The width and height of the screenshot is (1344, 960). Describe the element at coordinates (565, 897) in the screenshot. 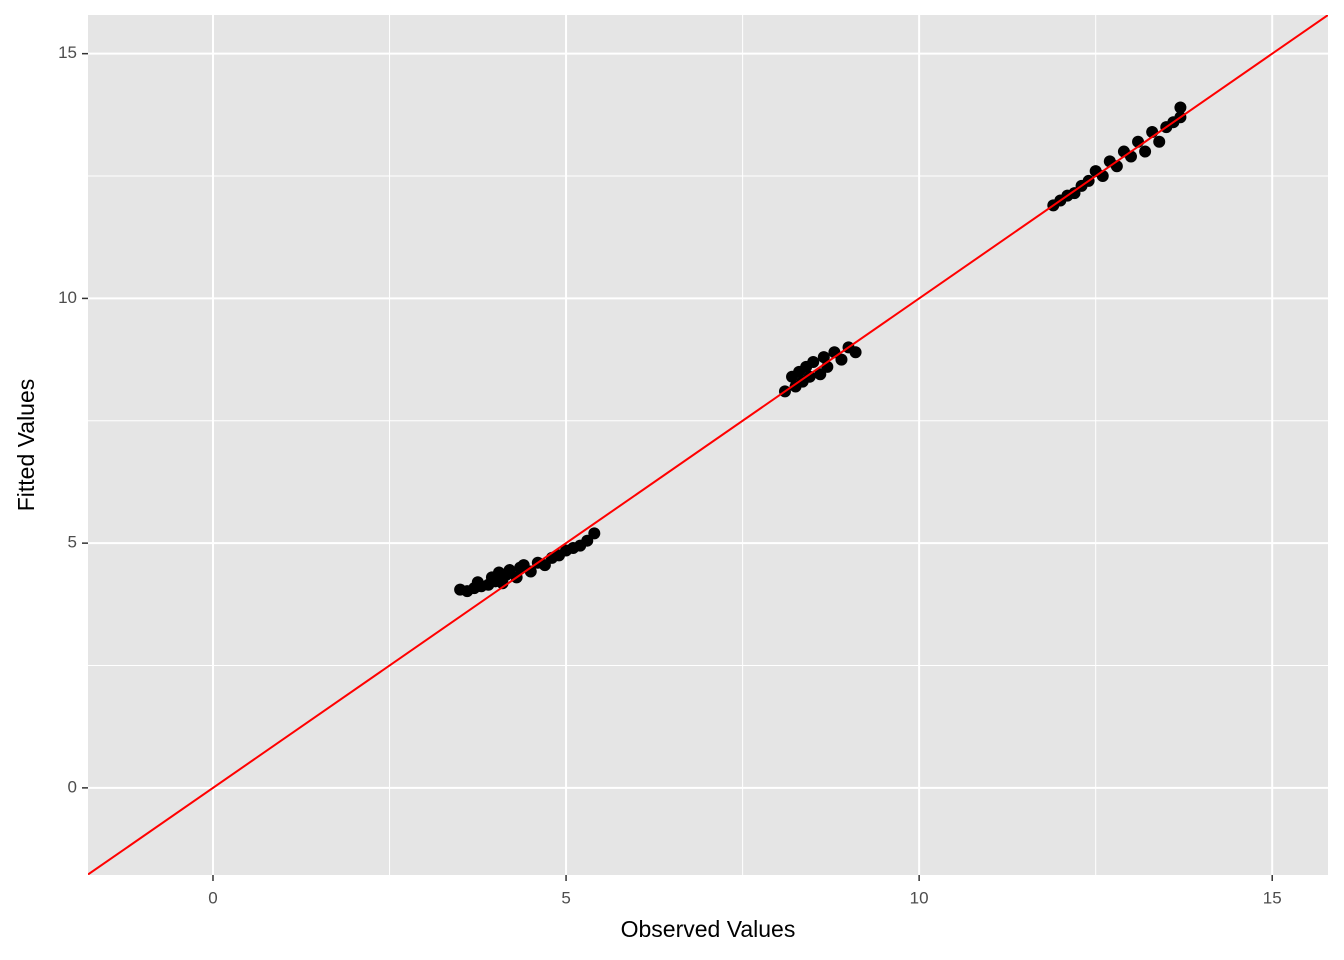

I see `x-tick-label: 5` at that location.